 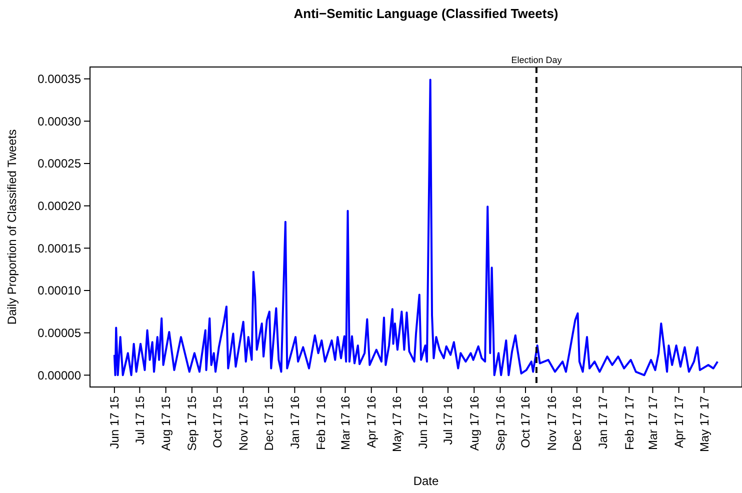 What do you see at coordinates (474, 423) in the screenshot?
I see `x-tick-label: Aug 17 16` at bounding box center [474, 423].